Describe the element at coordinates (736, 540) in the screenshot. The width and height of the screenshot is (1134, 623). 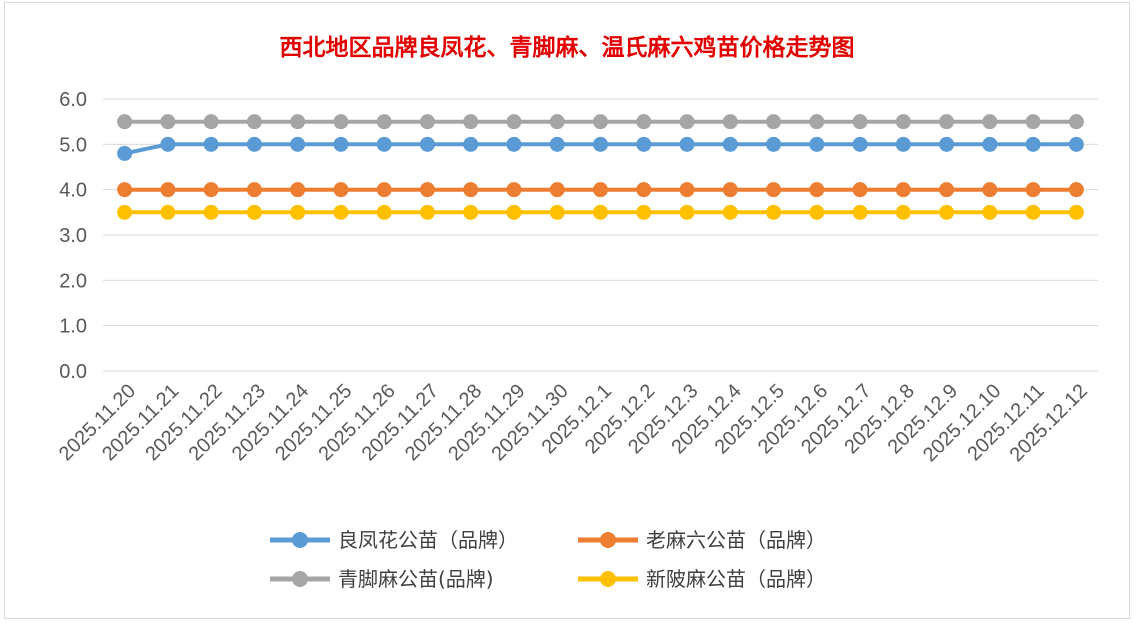
I see `legend-label: 老麻六公苗（品牌）` at that location.